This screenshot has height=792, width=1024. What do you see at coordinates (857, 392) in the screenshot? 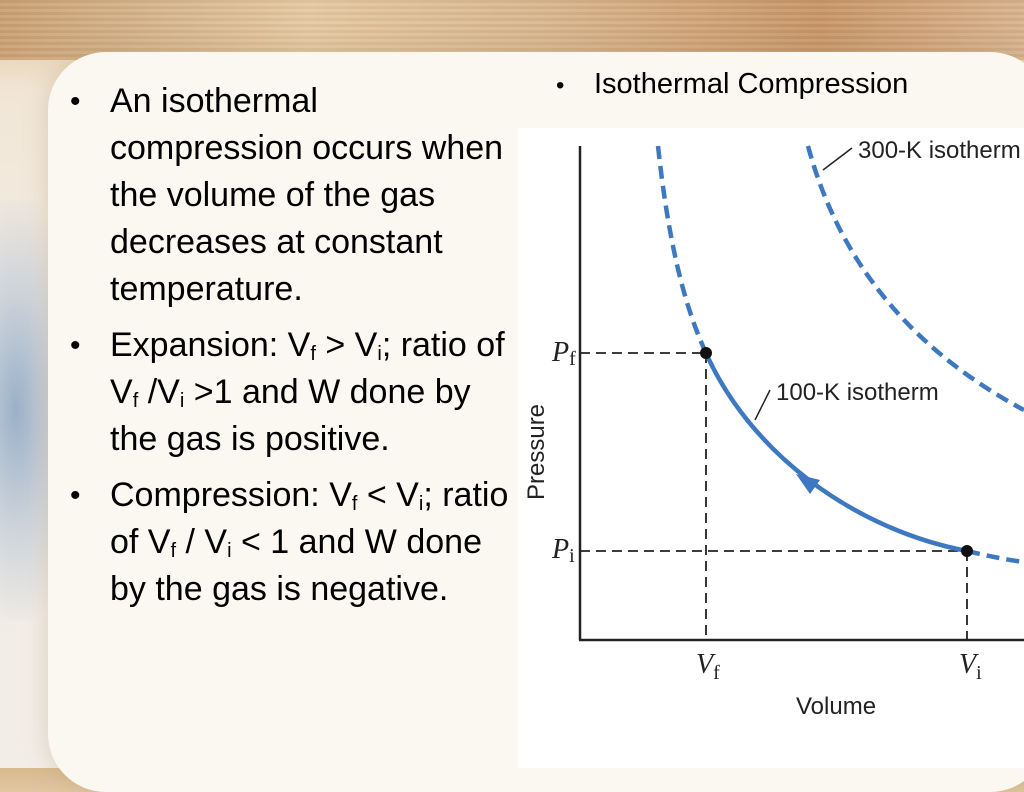
I see `isotherm-100k-label: 100-K isotherm` at bounding box center [857, 392].